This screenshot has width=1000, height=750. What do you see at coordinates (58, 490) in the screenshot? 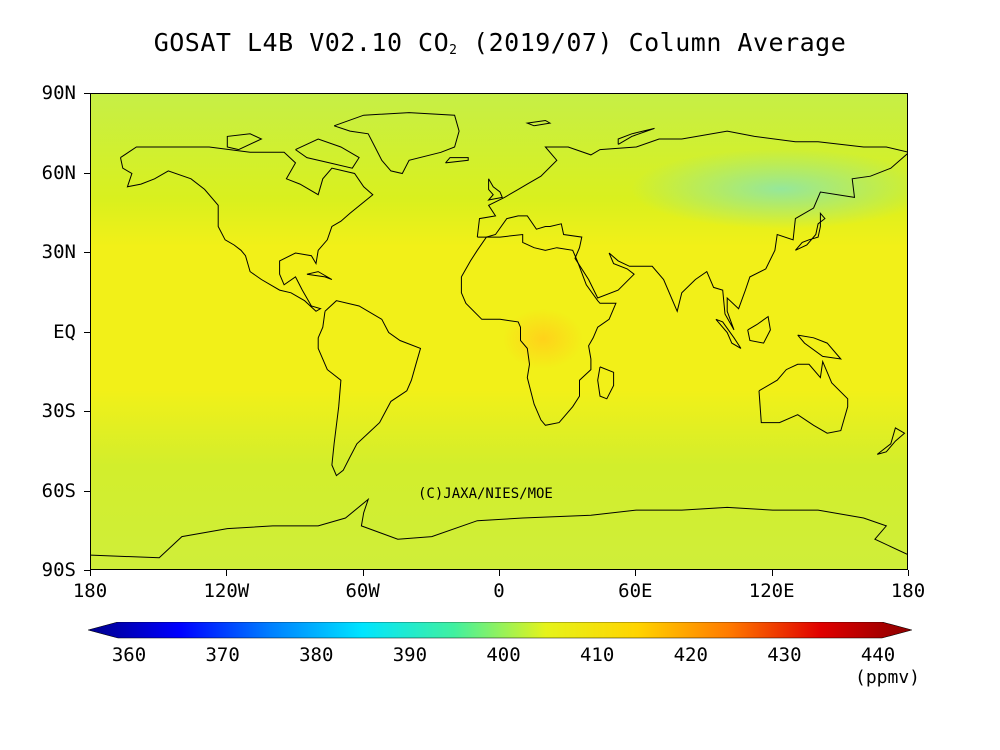
I see `latitude-label-60s: 60S` at bounding box center [58, 490].